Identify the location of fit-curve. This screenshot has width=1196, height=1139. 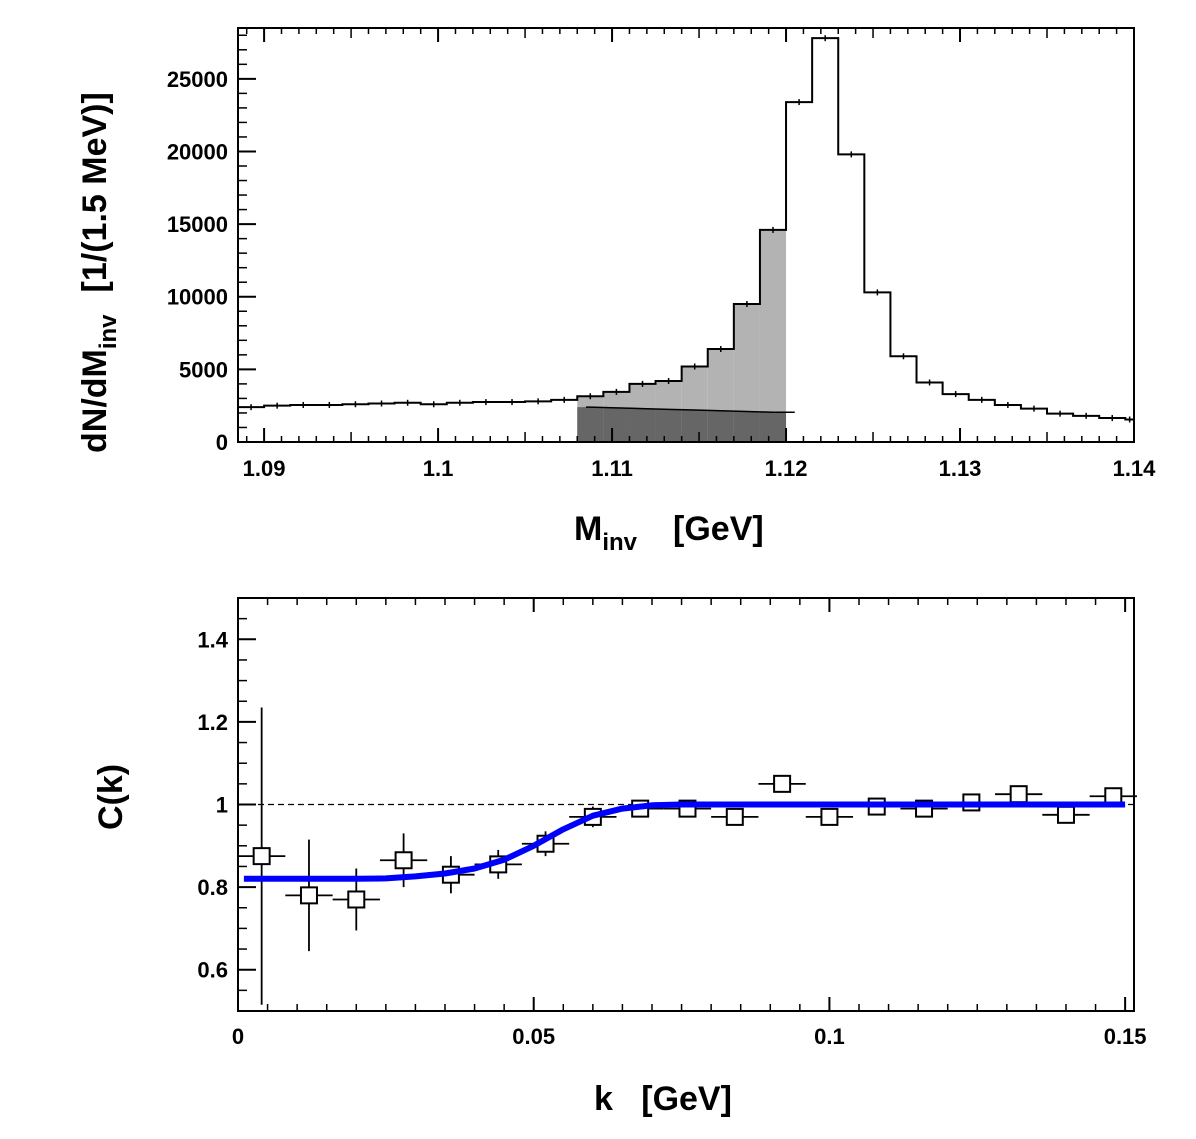
(684, 841).